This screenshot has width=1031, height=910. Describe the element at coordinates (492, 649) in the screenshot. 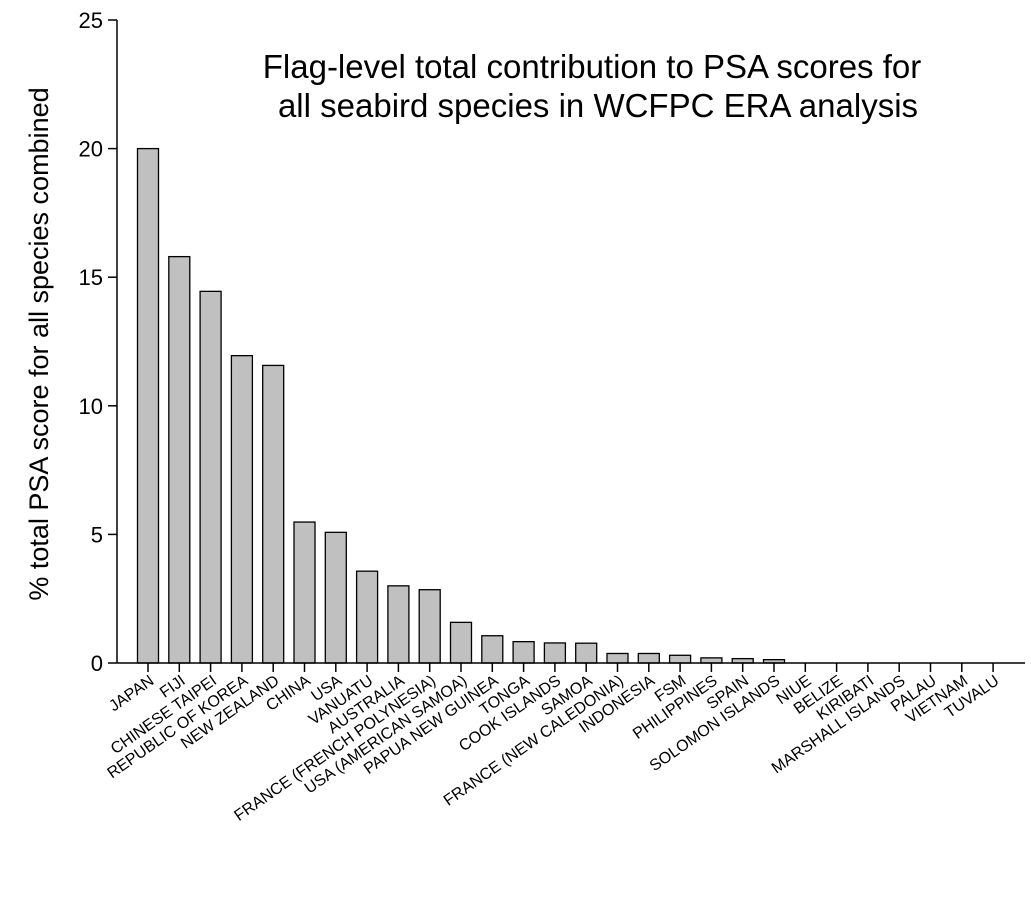

I see `bar-papua-new-guinea` at that location.